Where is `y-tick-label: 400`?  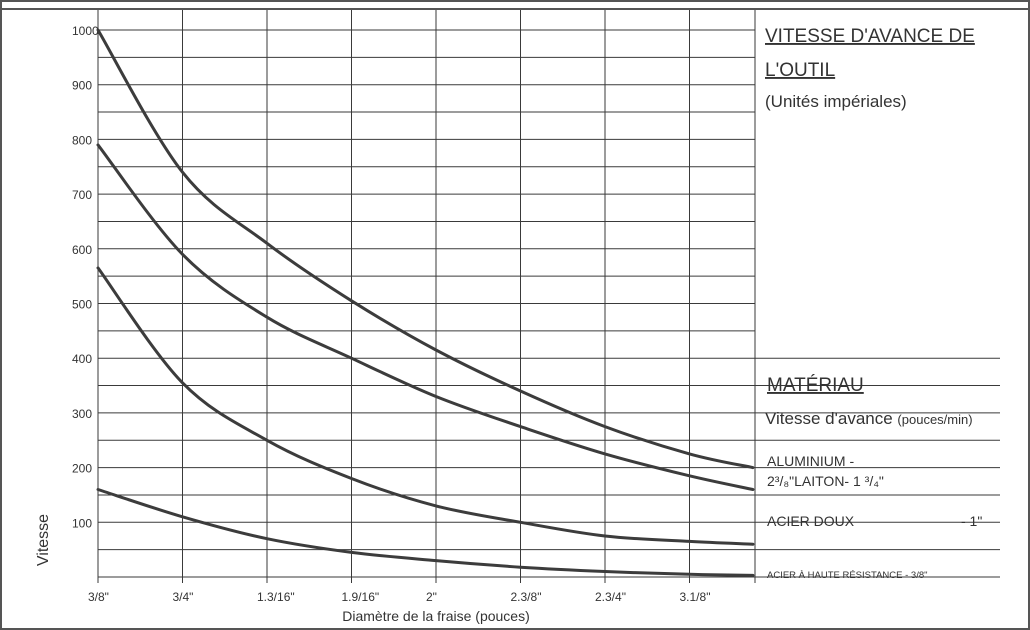 y-tick-label: 400 is located at coordinates (82, 359).